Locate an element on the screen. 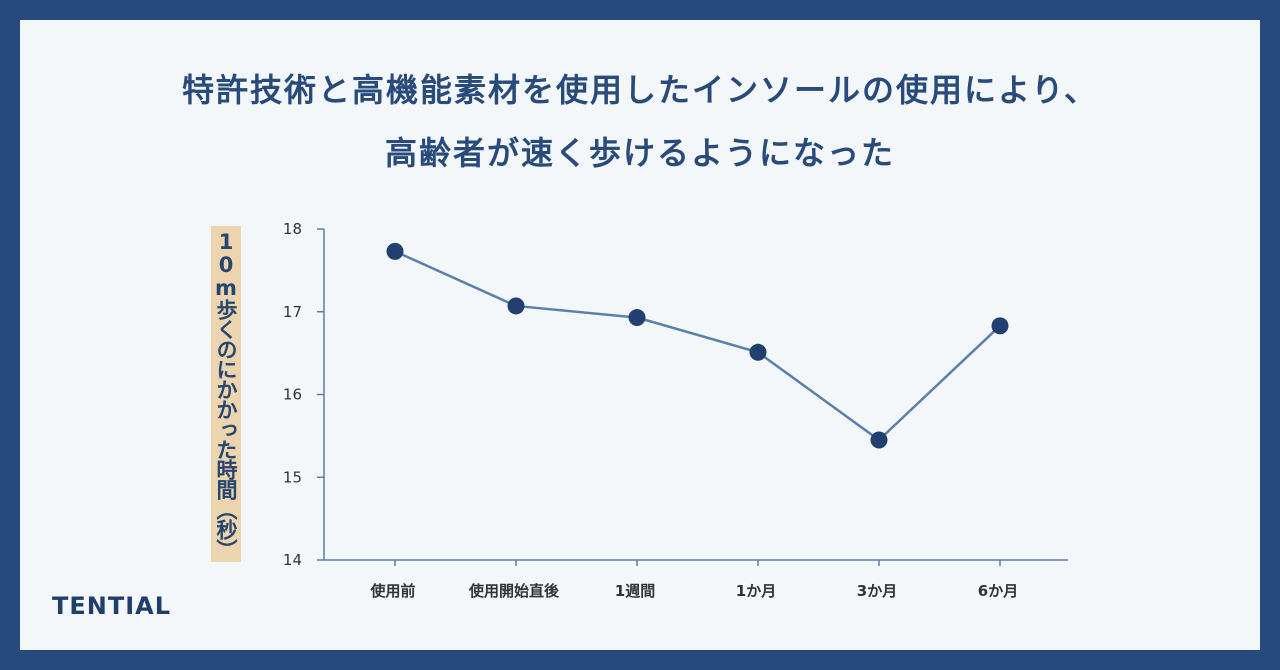 The image size is (1280, 670). y-tick-label: 18 is located at coordinates (292, 229).